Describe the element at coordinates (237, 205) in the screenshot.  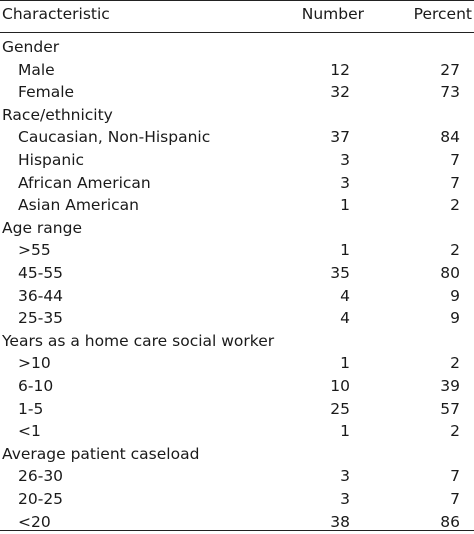
I see `table-row: Asian American 1 2` at that location.